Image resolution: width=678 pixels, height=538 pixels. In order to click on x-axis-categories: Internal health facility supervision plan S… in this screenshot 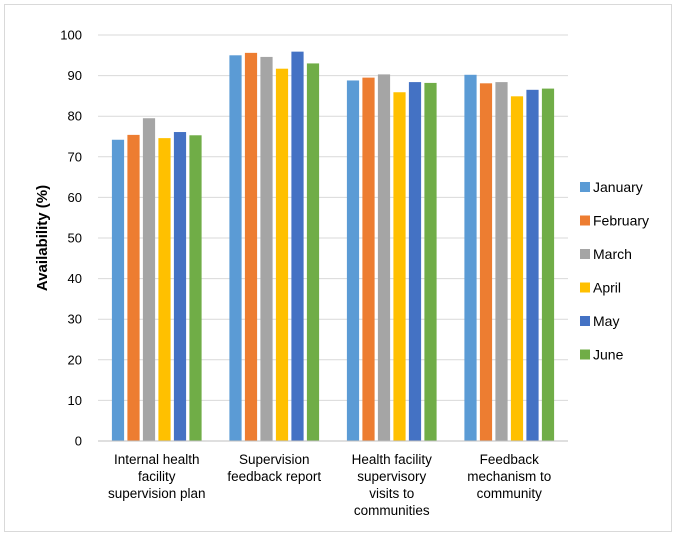, I will do `click(329, 485)`.